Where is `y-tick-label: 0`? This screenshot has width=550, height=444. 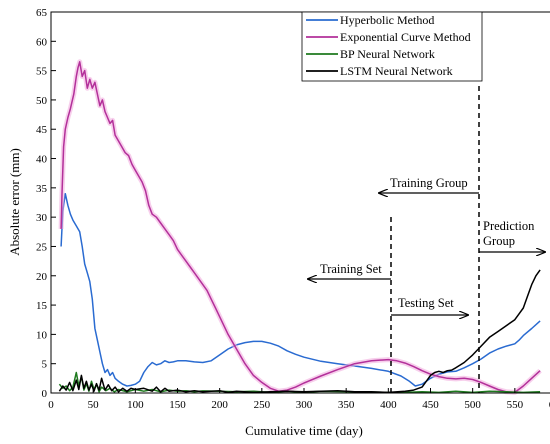 y-tick-label: 0 is located at coordinates (45, 394).